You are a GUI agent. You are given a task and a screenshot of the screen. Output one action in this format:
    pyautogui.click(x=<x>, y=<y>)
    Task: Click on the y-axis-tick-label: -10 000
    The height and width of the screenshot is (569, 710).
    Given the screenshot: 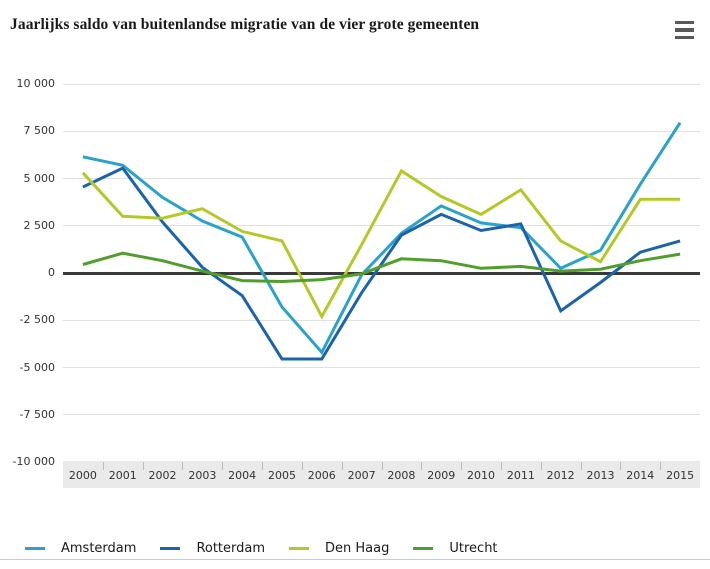 What is the action you would take?
    pyautogui.click(x=33, y=461)
    